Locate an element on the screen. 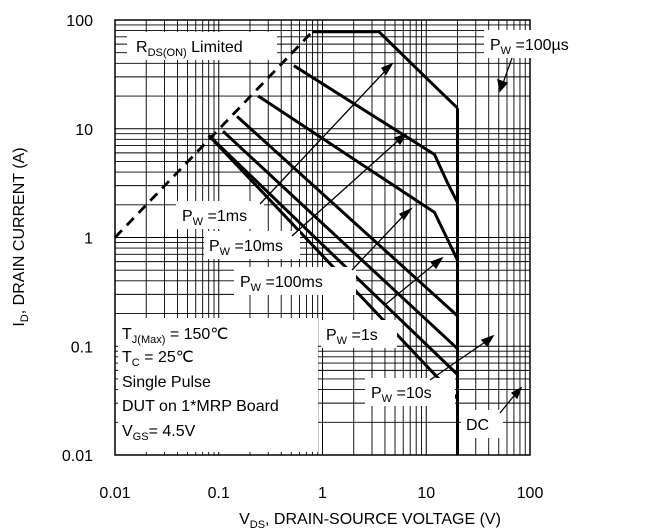 Image resolution: width=655 pixels, height=532 pixels. dc-label: DC is located at coordinates (477, 425).